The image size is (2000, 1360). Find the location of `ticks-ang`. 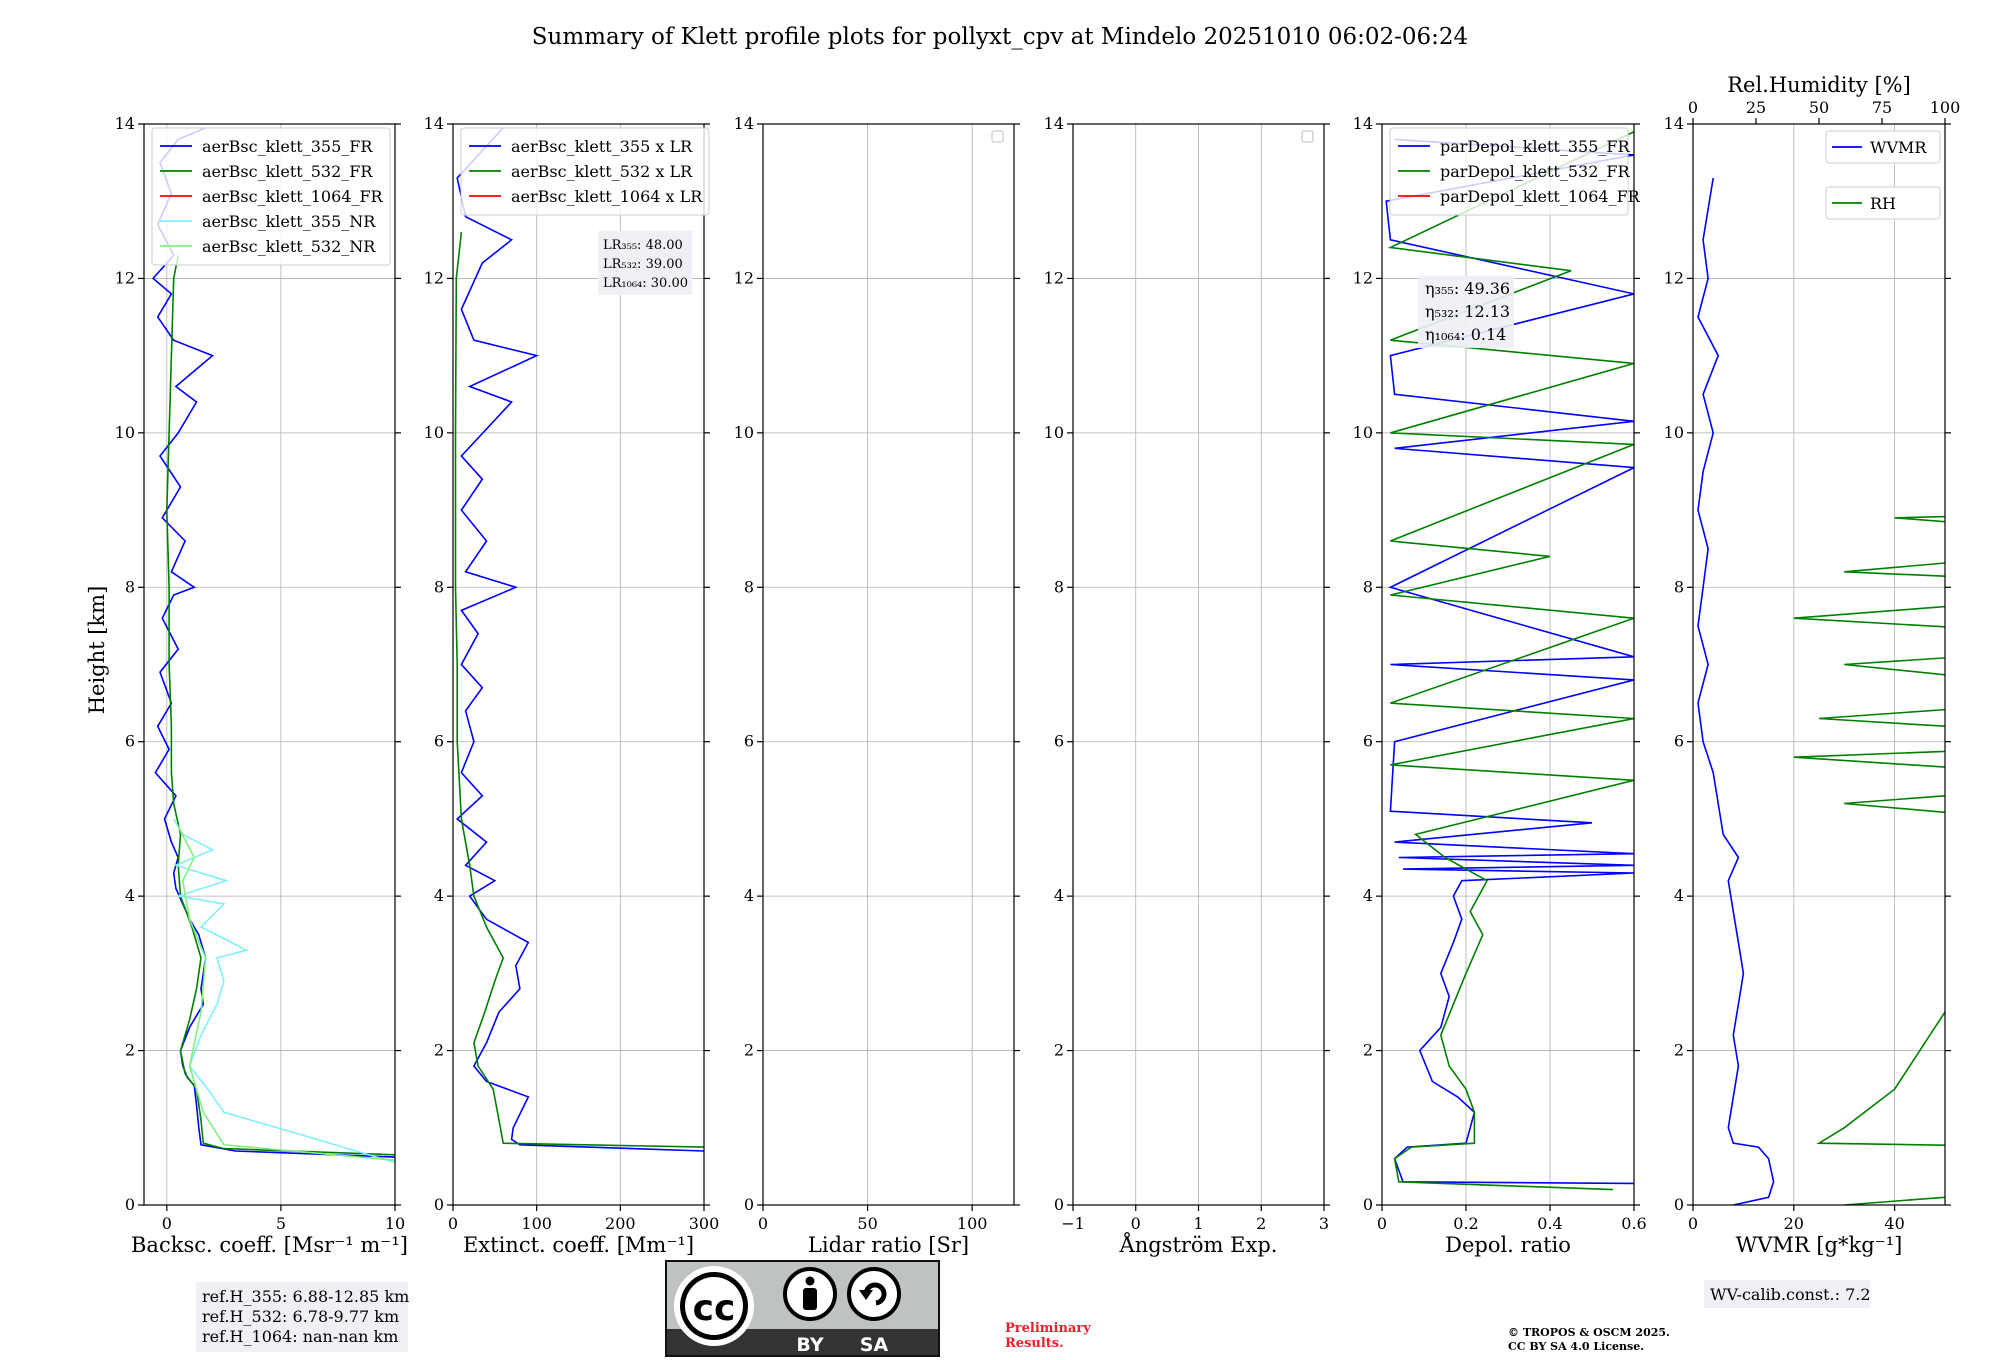

ticks-ang is located at coordinates (1198, 667).